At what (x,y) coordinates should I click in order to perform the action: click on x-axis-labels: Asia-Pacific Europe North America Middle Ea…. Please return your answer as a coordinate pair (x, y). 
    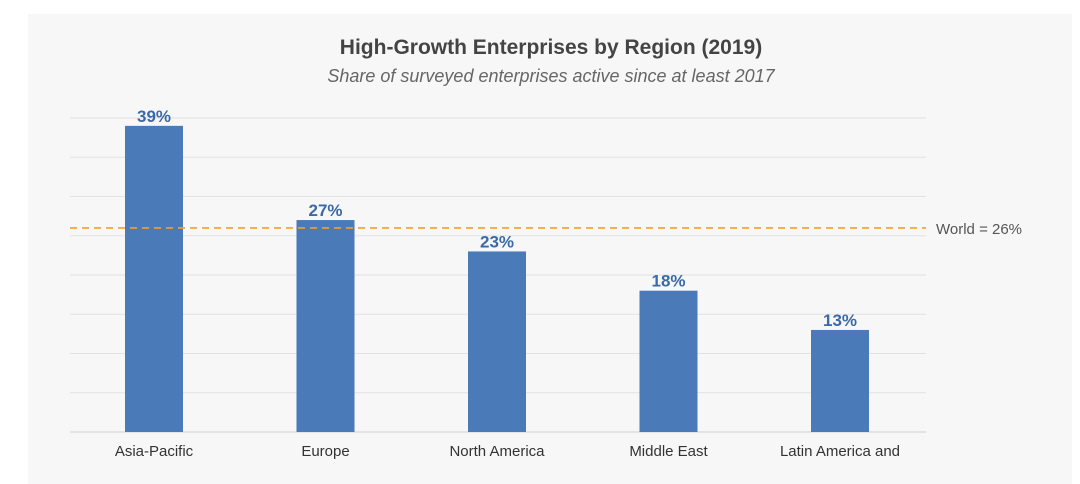
    Looking at the image, I should click on (507, 451).